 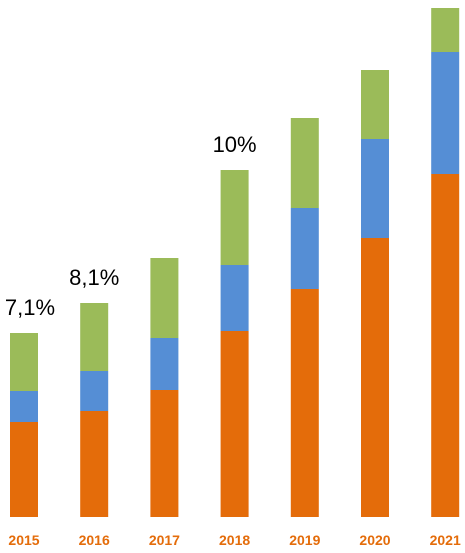 What do you see at coordinates (94, 464) in the screenshot?
I see `bar-segment-2016-s1` at bounding box center [94, 464].